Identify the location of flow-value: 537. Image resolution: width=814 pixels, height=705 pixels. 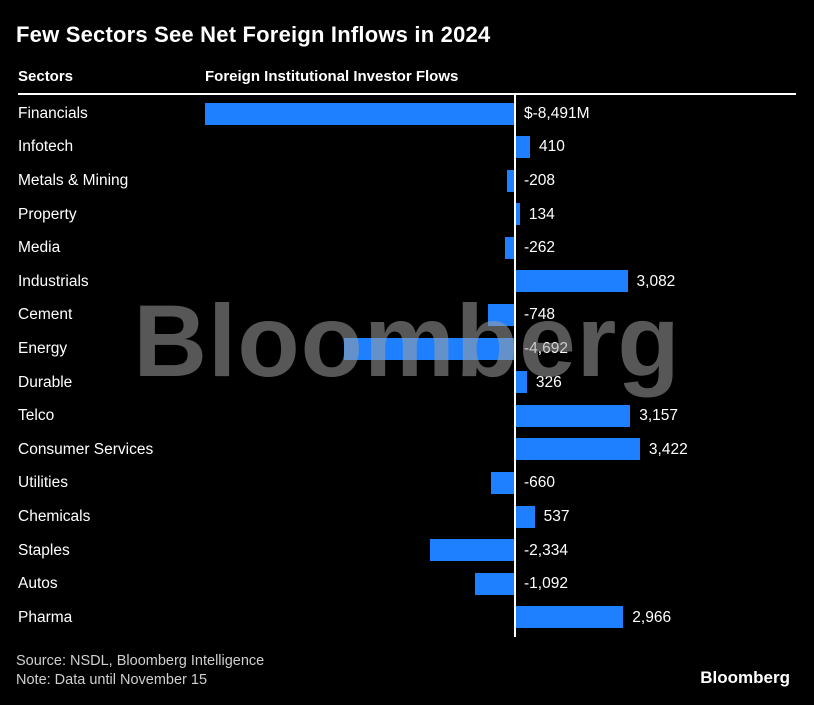
(556, 516).